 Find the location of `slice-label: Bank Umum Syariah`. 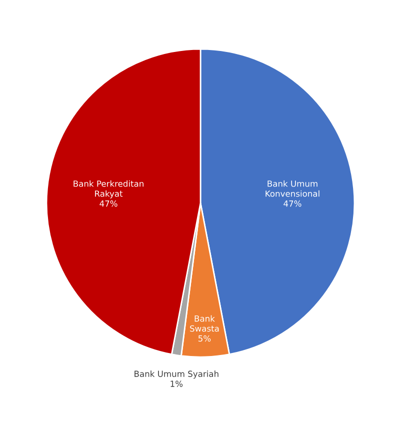

slice-label: Bank Umum Syariah is located at coordinates (176, 374).